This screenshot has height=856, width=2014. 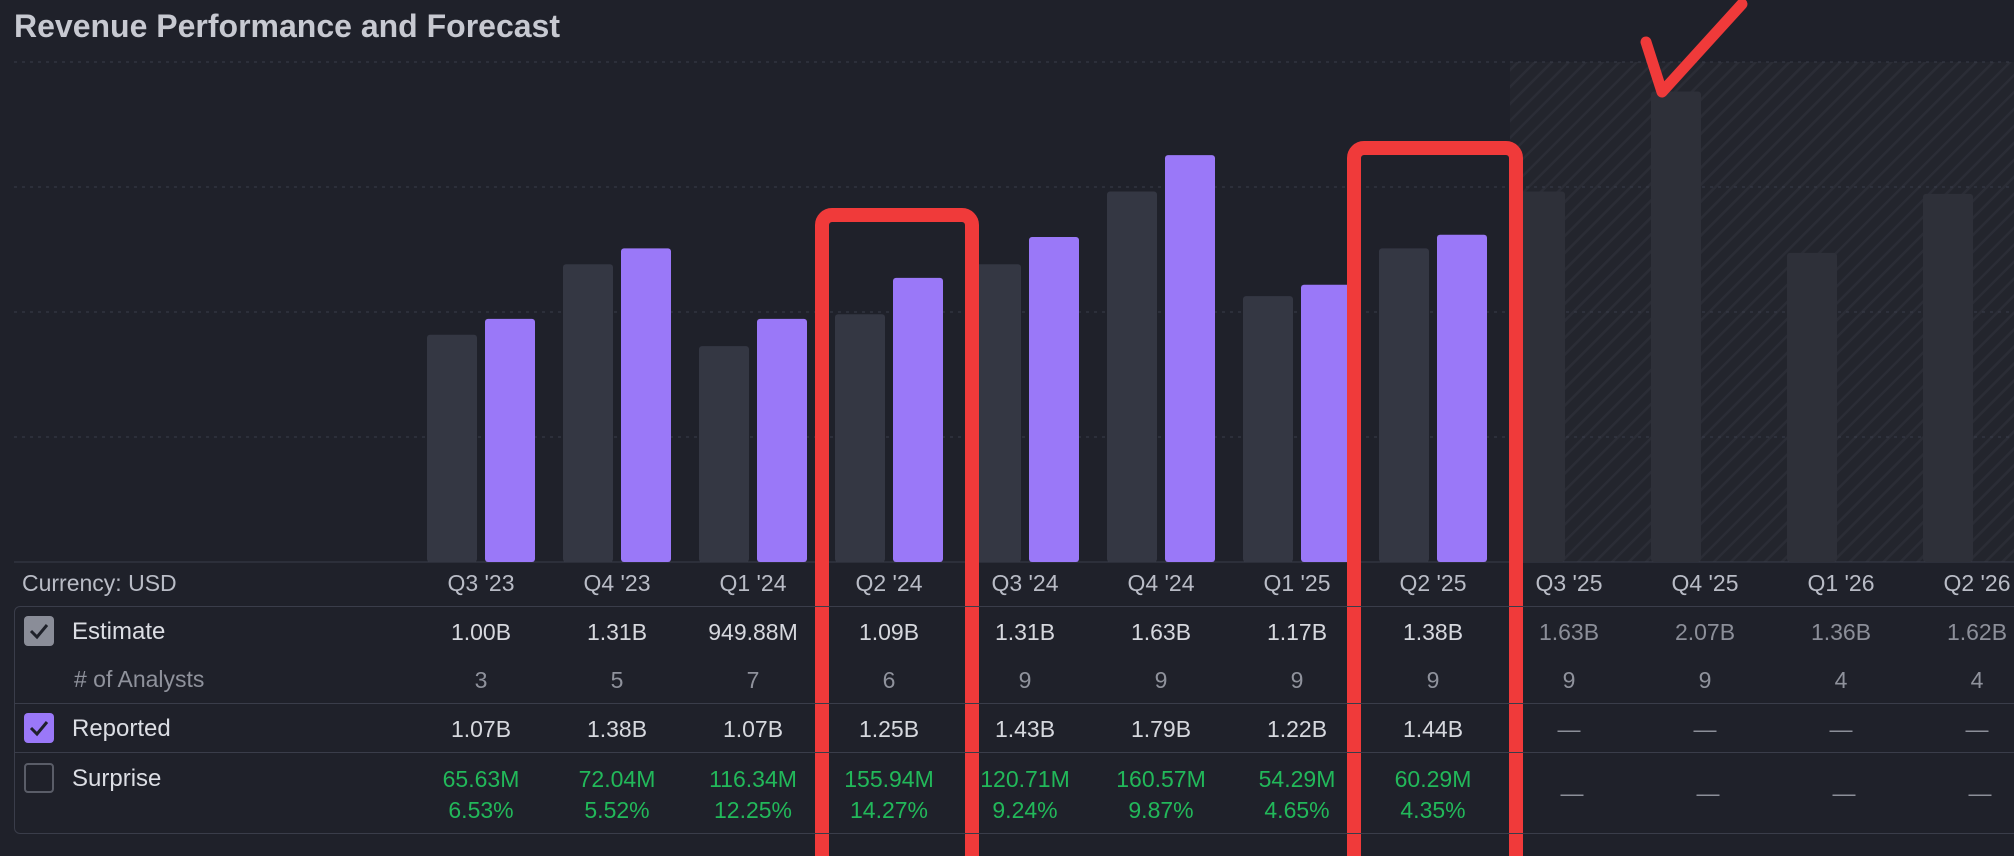 I want to click on reported-cell: 1.43B, so click(x=1025, y=729).